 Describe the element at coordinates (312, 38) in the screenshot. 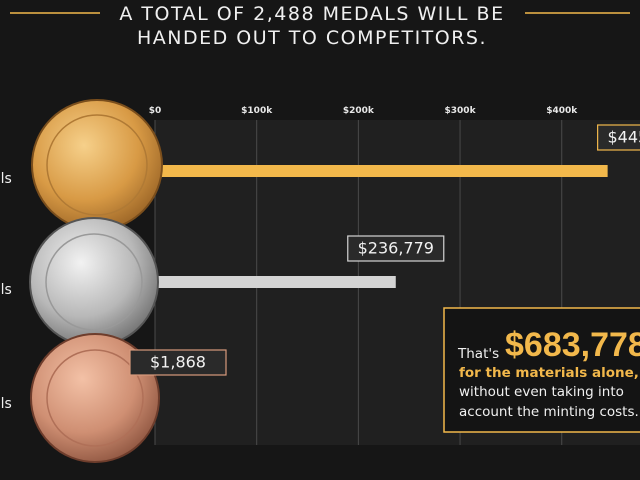

I see `subtitle: HANDED OUT TO COMPETITORS.` at that location.